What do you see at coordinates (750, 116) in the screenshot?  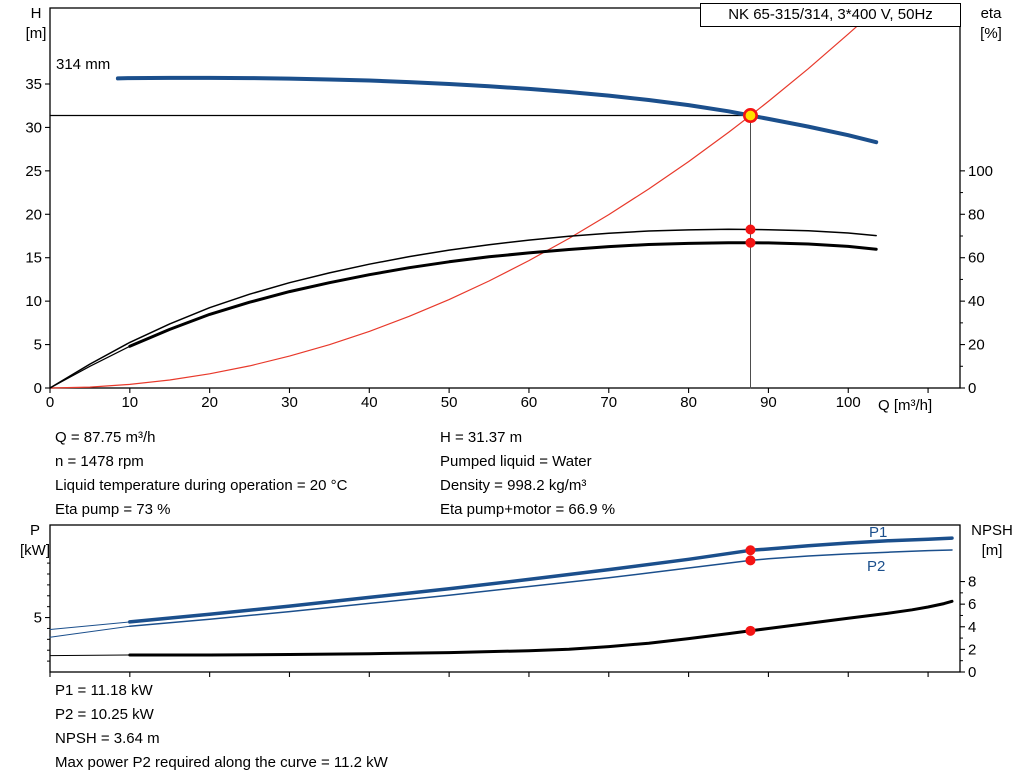 I see `duty-point-marker` at bounding box center [750, 116].